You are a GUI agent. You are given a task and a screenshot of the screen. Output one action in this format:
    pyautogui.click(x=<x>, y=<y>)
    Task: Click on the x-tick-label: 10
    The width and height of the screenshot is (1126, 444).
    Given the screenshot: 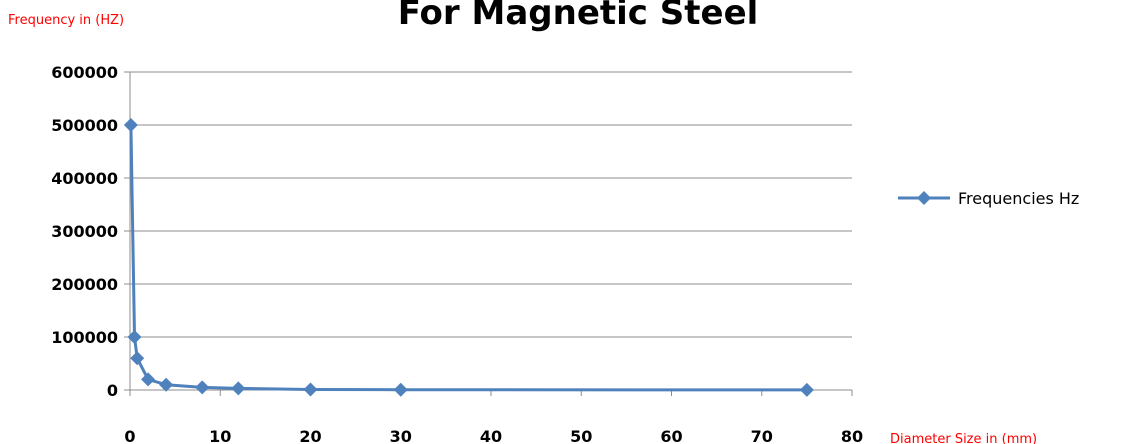 What is the action you would take?
    pyautogui.click(x=220, y=435)
    